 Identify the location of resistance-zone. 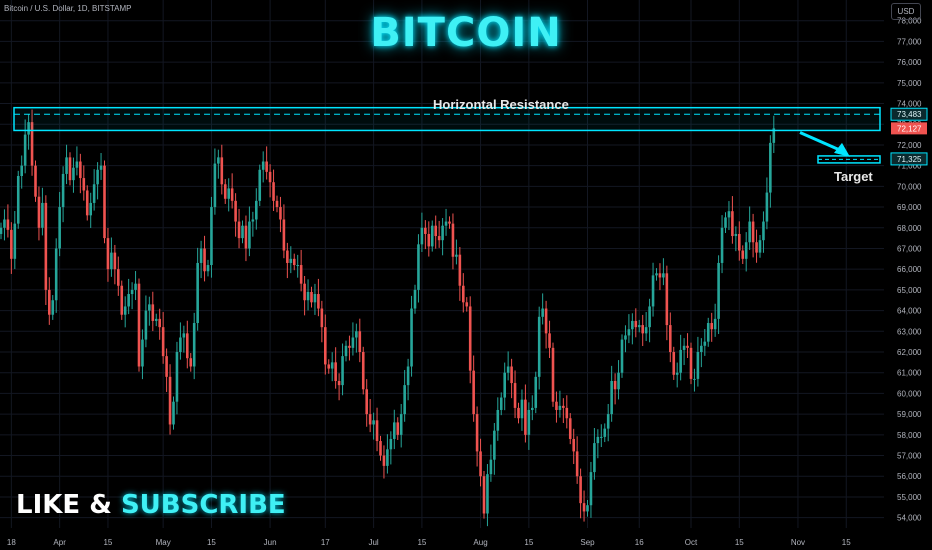
(447, 119).